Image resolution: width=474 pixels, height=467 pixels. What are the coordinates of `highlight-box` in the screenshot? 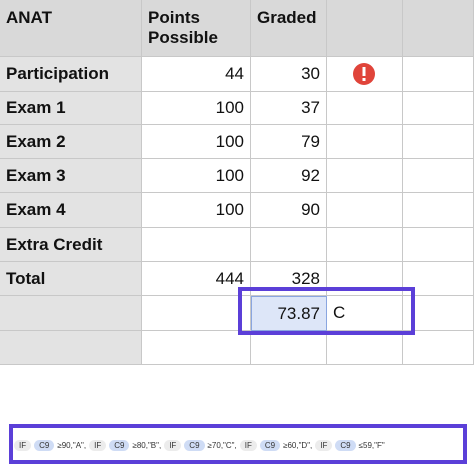 It's located at (326, 311).